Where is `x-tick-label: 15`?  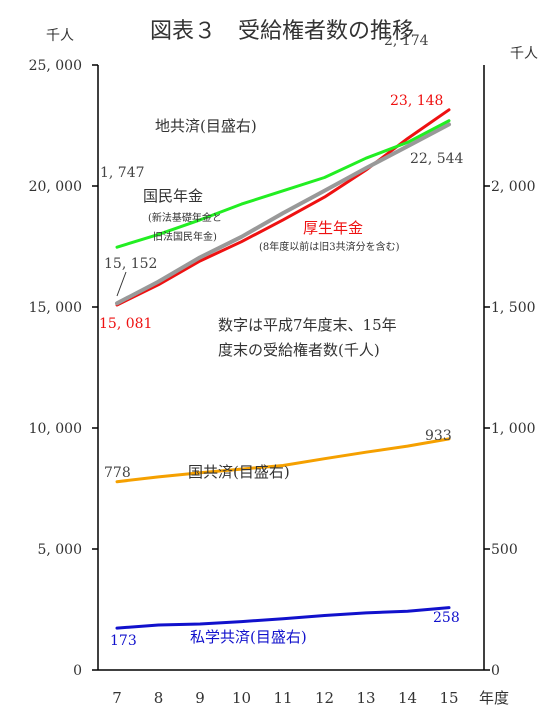 x-tick-label: 15 is located at coordinates (448, 698).